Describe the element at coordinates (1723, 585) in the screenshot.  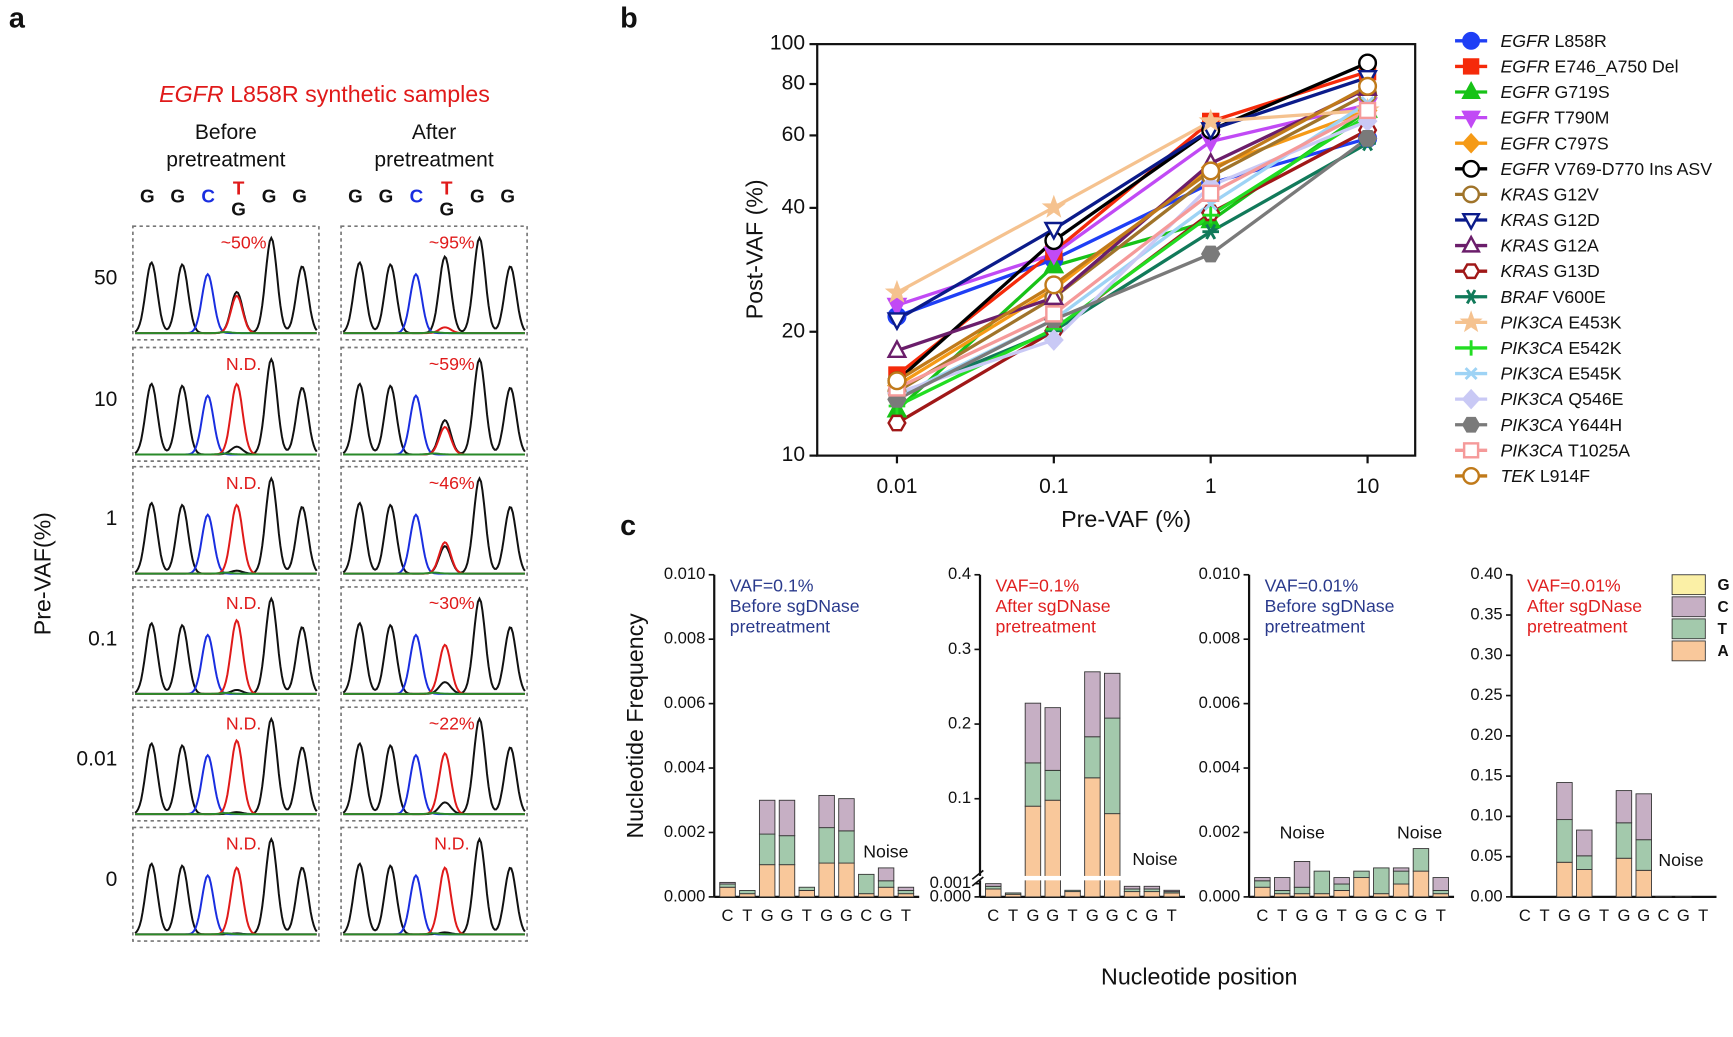
I see `legend-label: G` at that location.